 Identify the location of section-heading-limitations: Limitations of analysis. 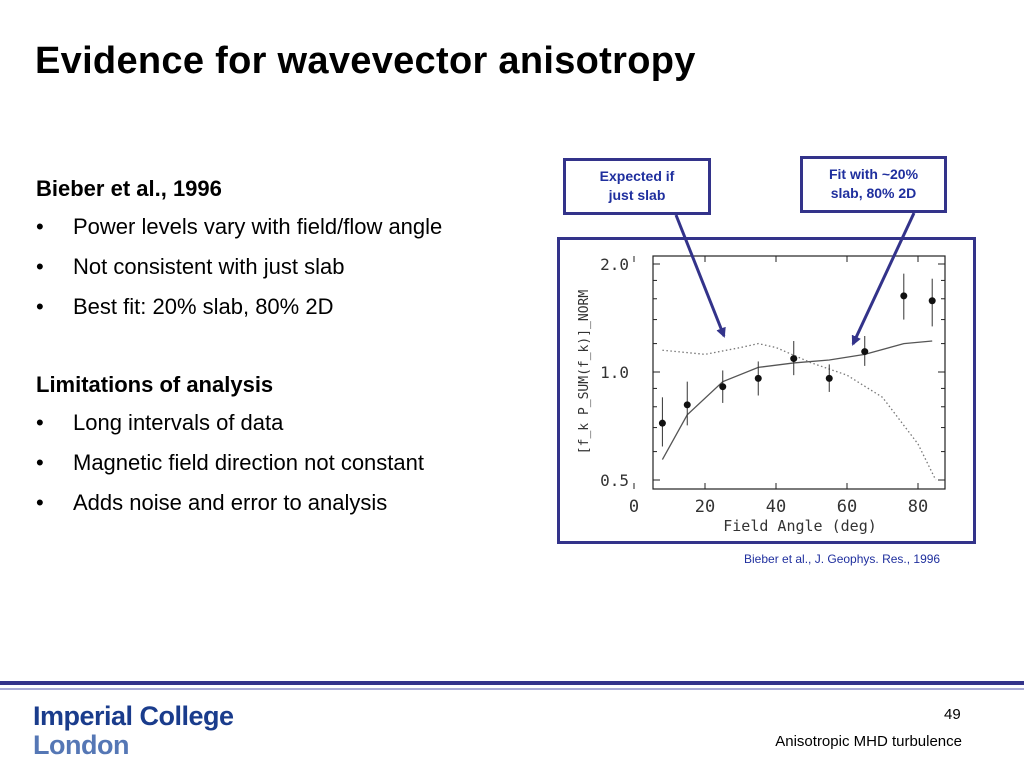
(155, 384).